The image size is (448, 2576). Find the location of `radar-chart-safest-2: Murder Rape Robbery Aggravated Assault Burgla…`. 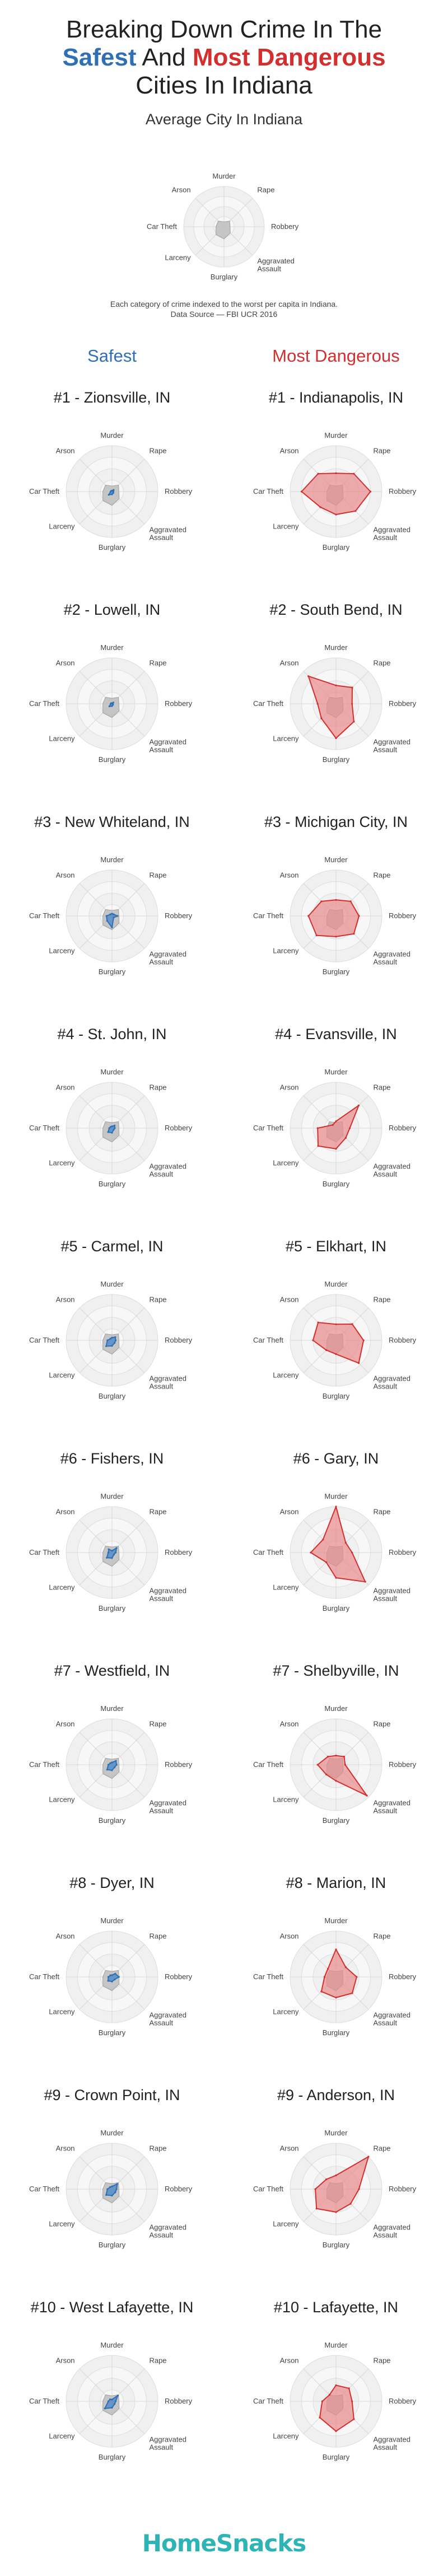

radar-chart-safest-2: Murder Rape Robbery Aggravated Assault Burgla… is located at coordinates (111, 704).